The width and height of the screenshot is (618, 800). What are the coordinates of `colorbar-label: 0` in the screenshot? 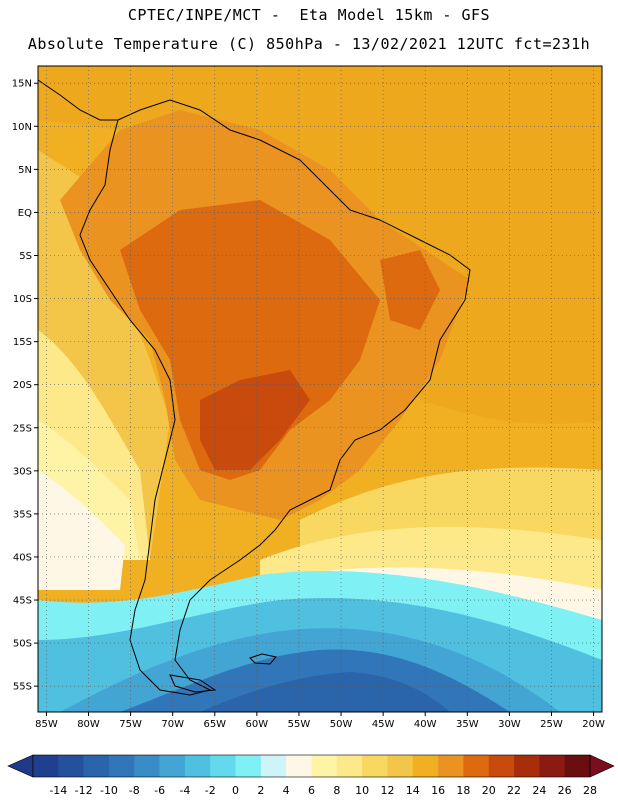 It's located at (235, 790).